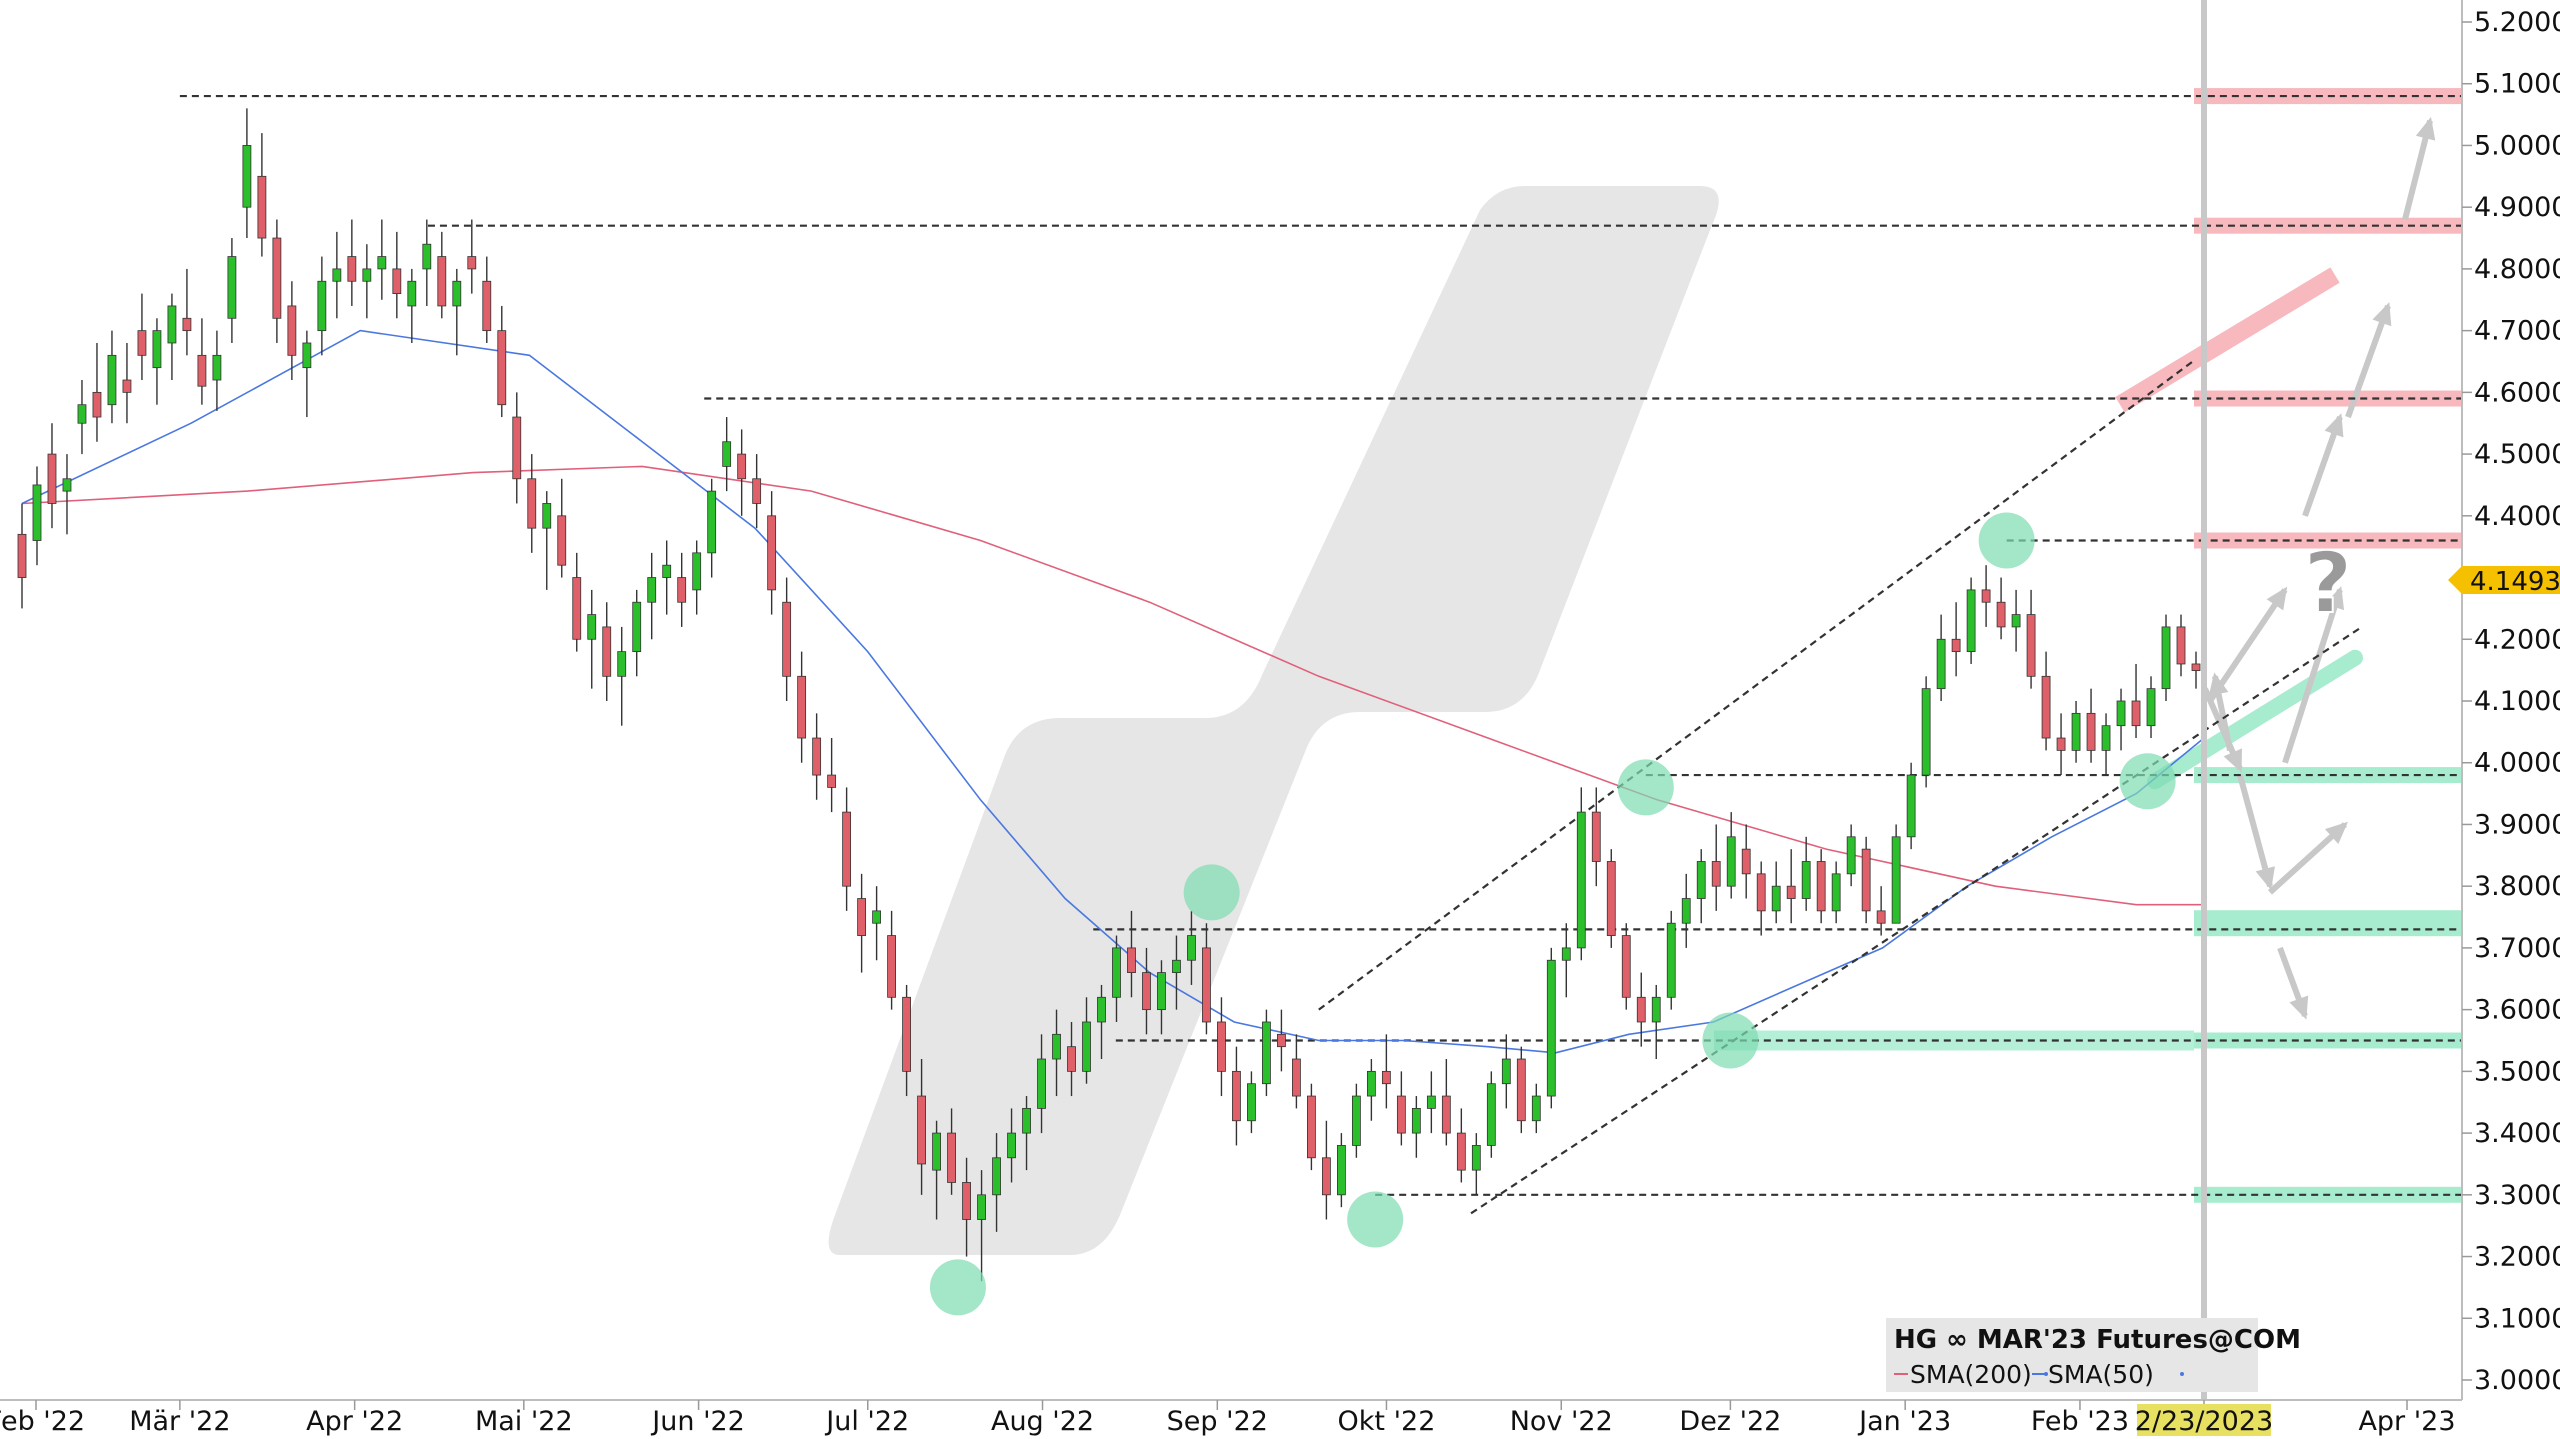 The image size is (2560, 1439). I want to click on price-tick-label: 4.8000, so click(2517, 269).